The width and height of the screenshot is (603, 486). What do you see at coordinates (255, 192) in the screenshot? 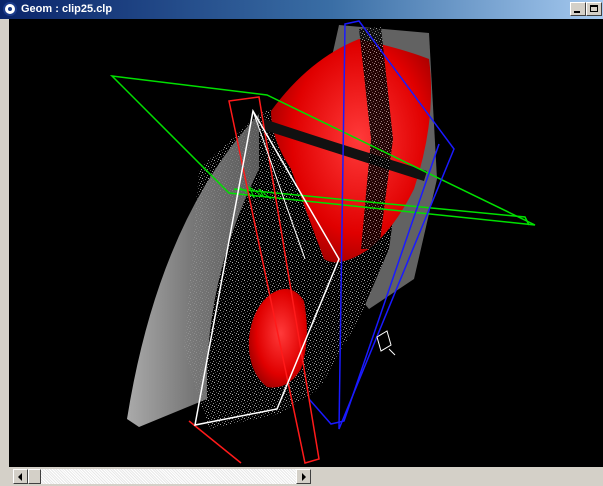
I see `clip-plane-green-hatch` at bounding box center [255, 192].